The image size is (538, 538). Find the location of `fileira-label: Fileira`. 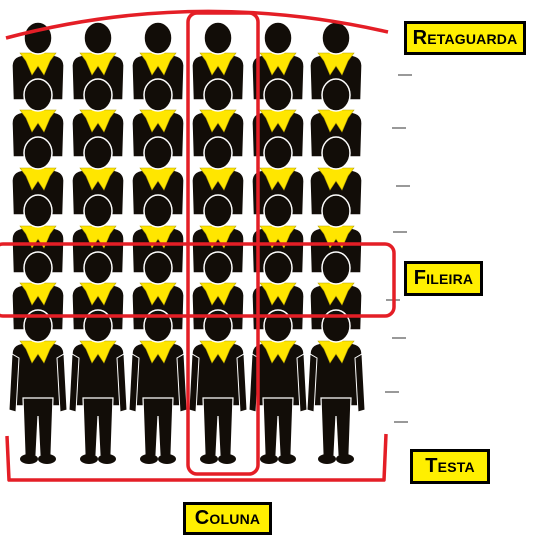

fileira-label: Fileira is located at coordinates (443, 278).